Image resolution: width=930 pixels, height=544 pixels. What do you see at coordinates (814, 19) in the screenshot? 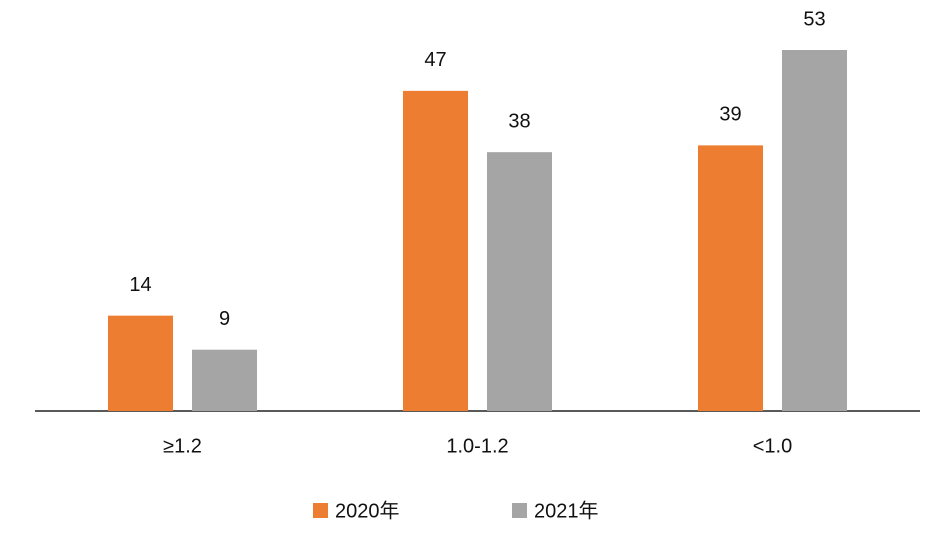
I see `value-label: 53` at bounding box center [814, 19].